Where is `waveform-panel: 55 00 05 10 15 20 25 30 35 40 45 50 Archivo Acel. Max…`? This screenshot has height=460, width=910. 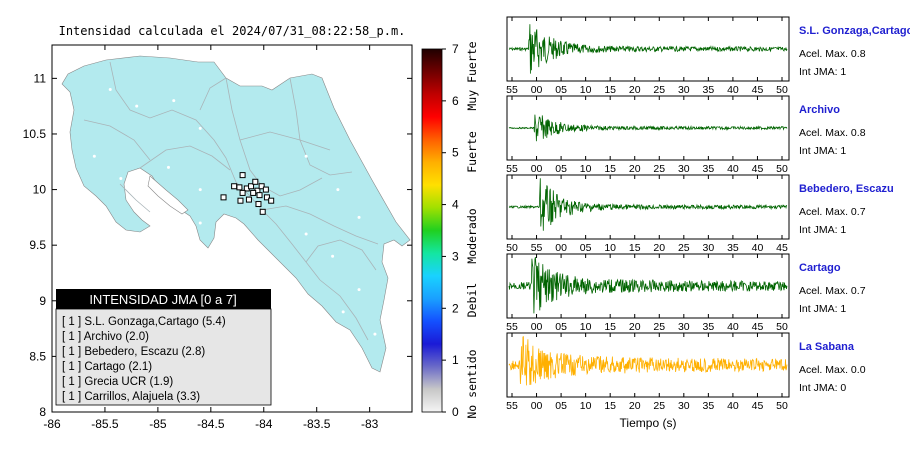 waveform-panel: 55 00 05 10 15 20 25 30 35 40 45 50 Archivo Acel. Max… is located at coordinates (686, 135).